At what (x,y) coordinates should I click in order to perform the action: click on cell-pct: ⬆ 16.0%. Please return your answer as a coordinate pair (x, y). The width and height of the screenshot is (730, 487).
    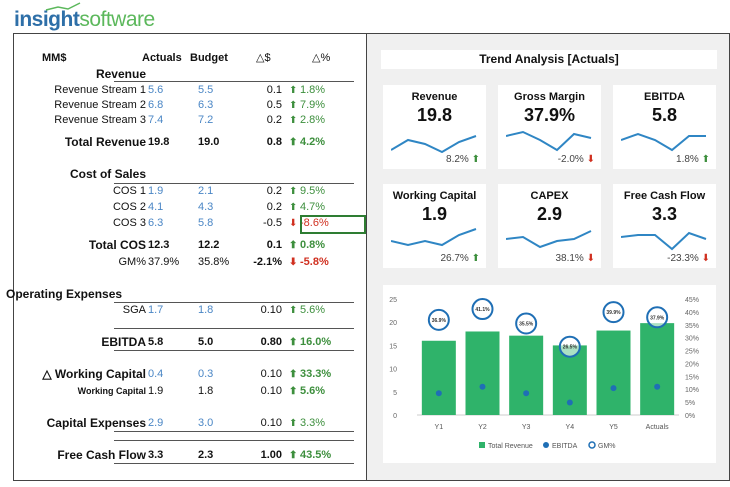
    Looking at the image, I should click on (324, 342).